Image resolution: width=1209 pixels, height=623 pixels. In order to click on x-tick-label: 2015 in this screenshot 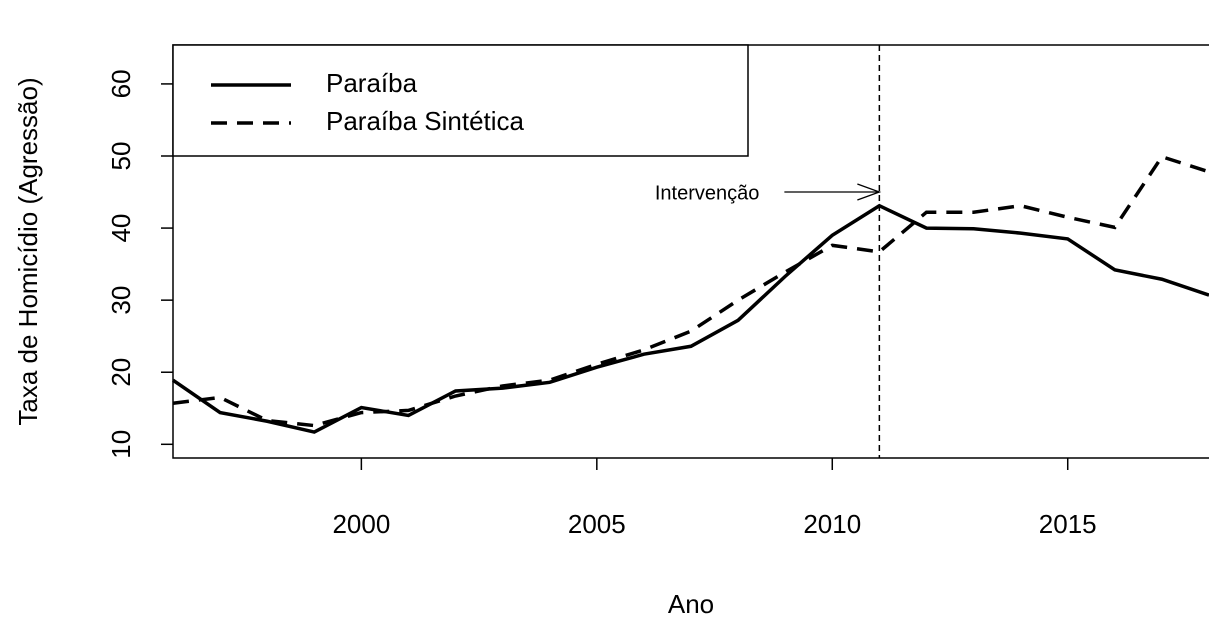, I will do `click(1068, 524)`.